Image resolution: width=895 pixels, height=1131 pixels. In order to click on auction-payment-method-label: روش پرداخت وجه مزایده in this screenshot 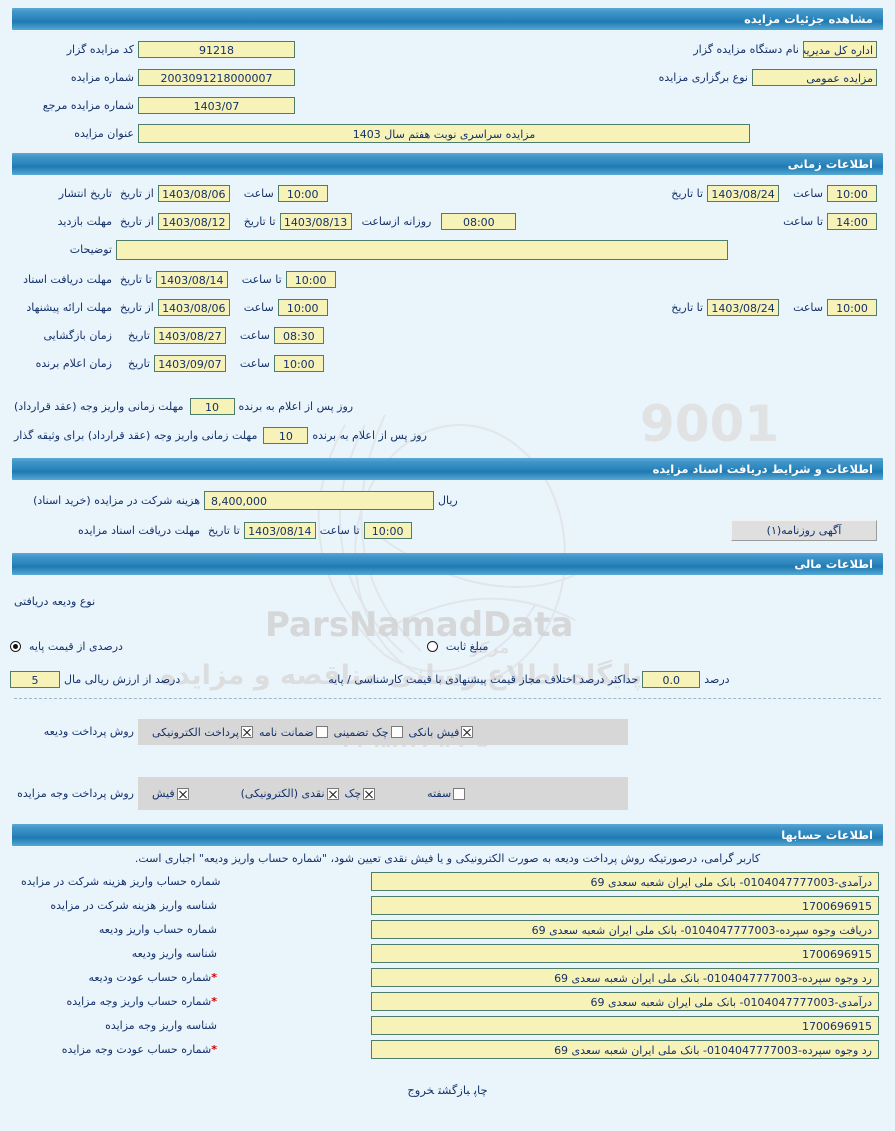, I will do `click(75, 793)`.